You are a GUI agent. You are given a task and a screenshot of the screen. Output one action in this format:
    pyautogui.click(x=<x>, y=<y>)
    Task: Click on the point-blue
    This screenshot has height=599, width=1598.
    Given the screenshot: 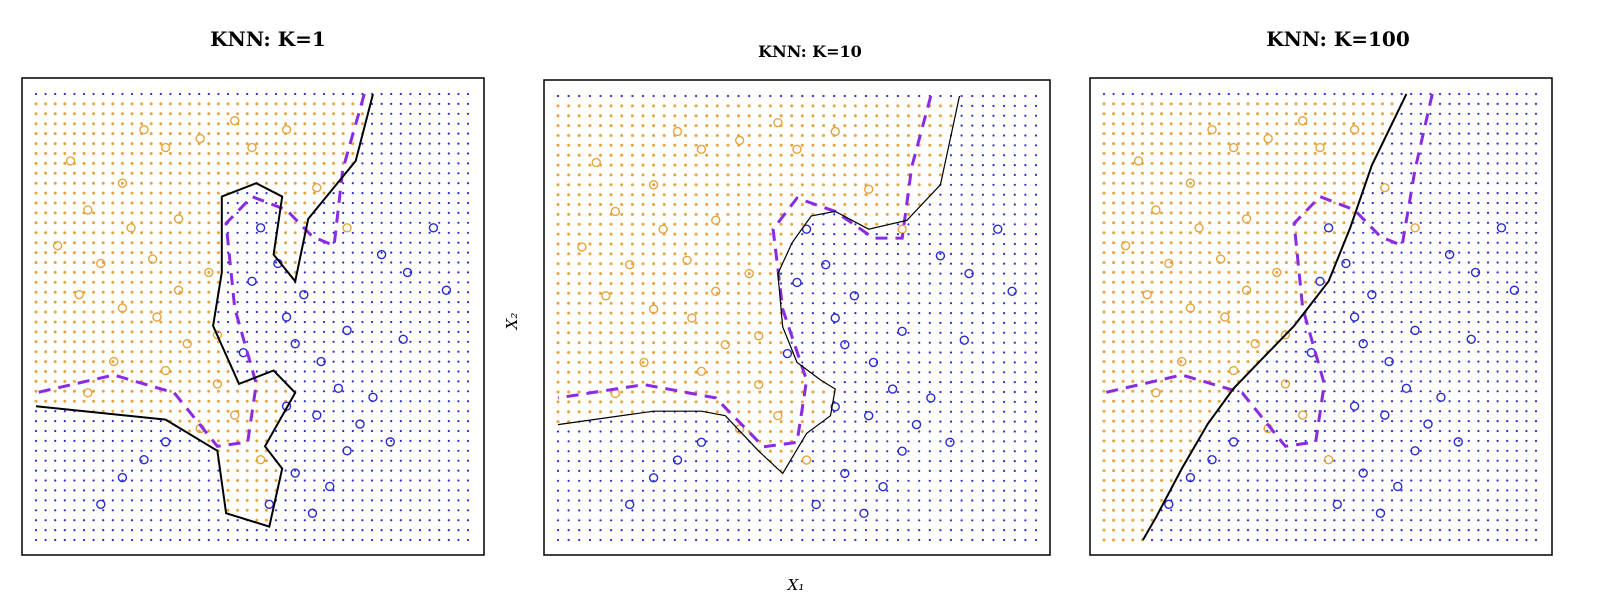 What is the action you would take?
    pyautogui.click(x=330, y=486)
    